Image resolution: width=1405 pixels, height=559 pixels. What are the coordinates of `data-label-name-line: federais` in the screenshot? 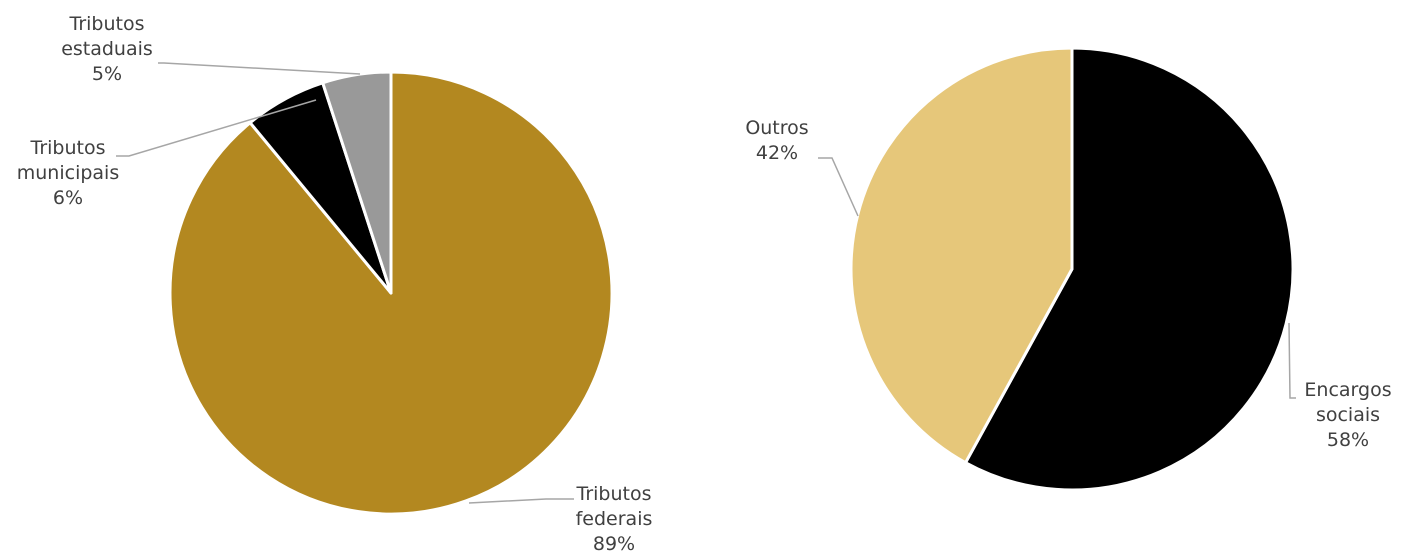 It's located at (614, 519).